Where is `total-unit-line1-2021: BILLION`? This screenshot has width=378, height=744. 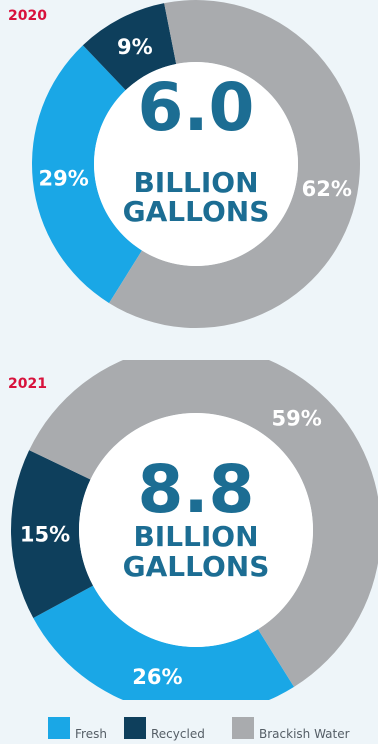
total-unit-line1-2021: BILLION is located at coordinates (195, 536).